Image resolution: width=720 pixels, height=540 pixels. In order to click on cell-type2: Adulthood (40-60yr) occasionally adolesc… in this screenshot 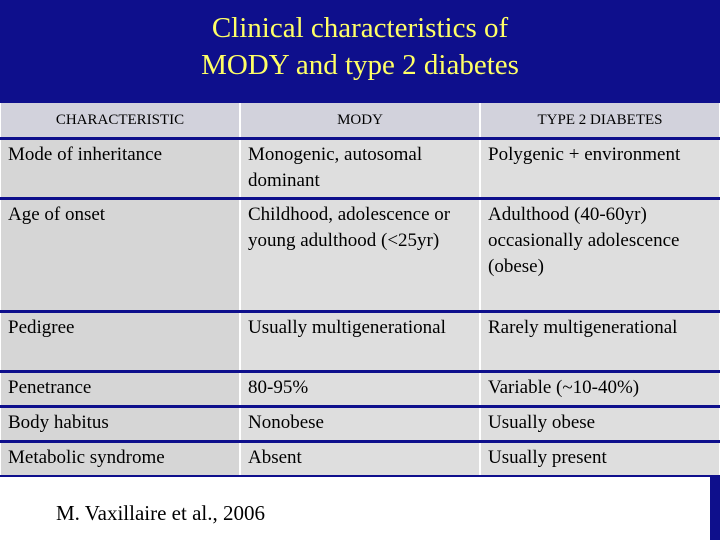, I will do `click(600, 255)`.